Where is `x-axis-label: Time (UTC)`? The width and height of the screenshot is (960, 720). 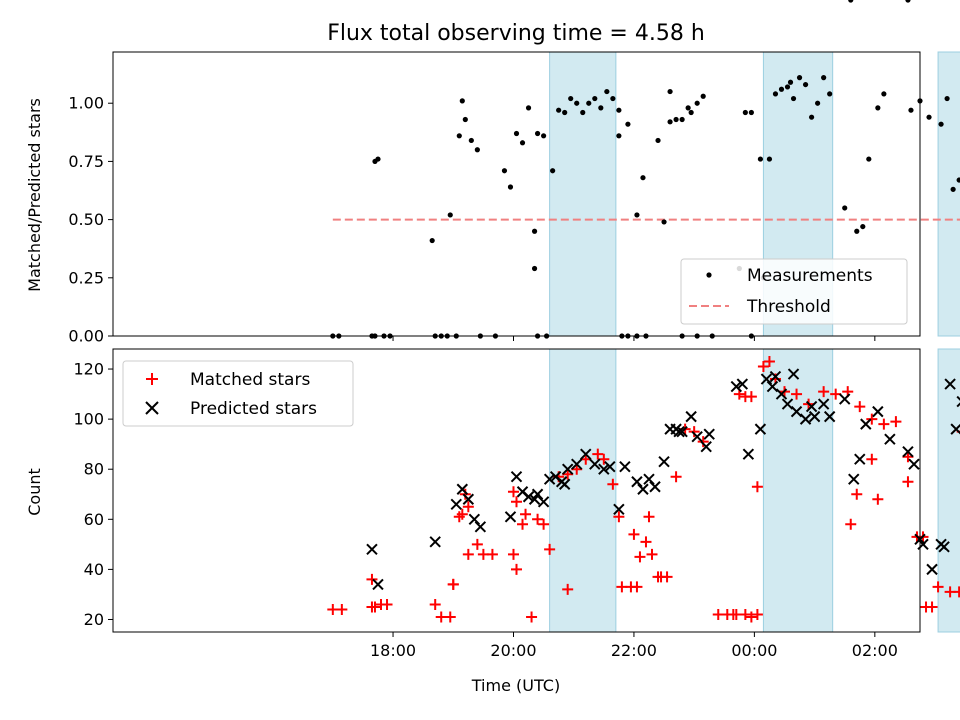 x-axis-label: Time (UTC) is located at coordinates (515, 685).